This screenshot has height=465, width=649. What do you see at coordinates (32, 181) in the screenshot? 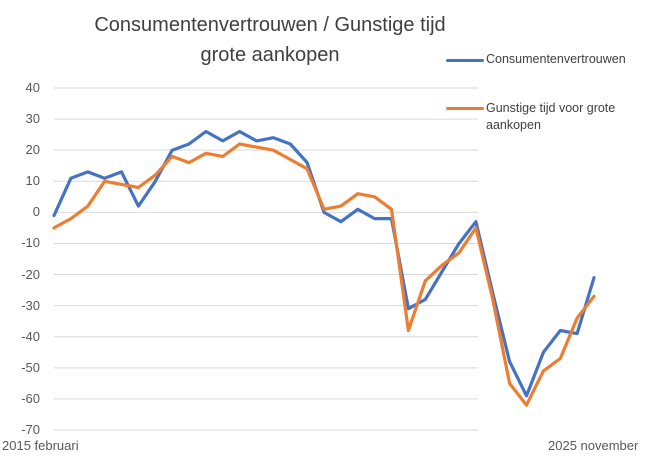
I see `y-tick-label: 10` at bounding box center [32, 181].